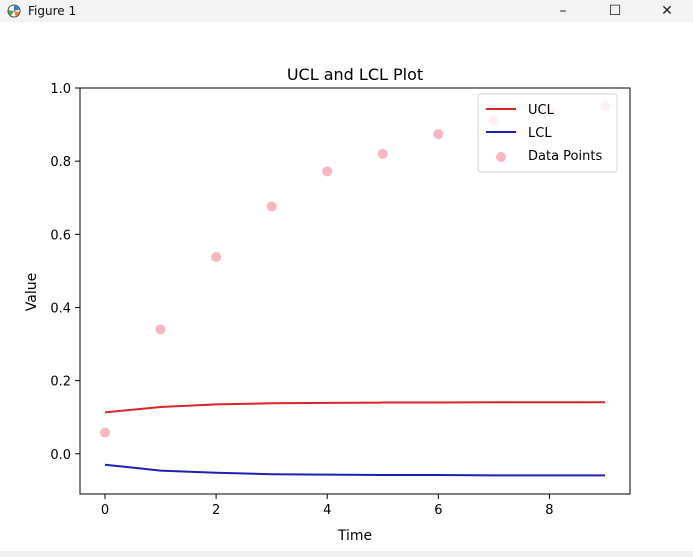  I want to click on y-tick-label: 0.0, so click(60, 455).